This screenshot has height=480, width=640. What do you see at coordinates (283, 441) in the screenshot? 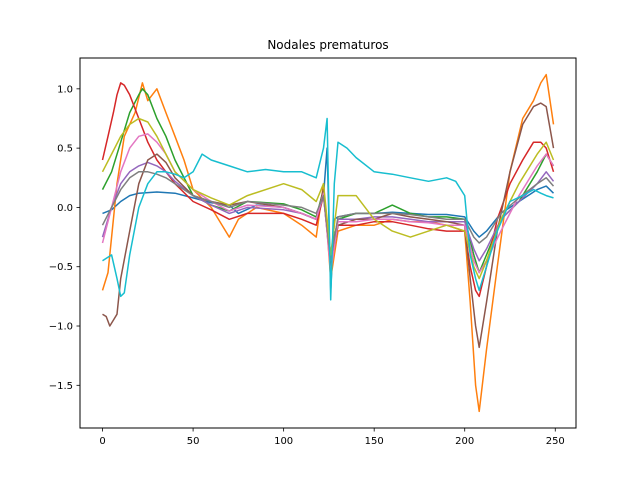
I see `x-tick-label: 100` at bounding box center [283, 441].